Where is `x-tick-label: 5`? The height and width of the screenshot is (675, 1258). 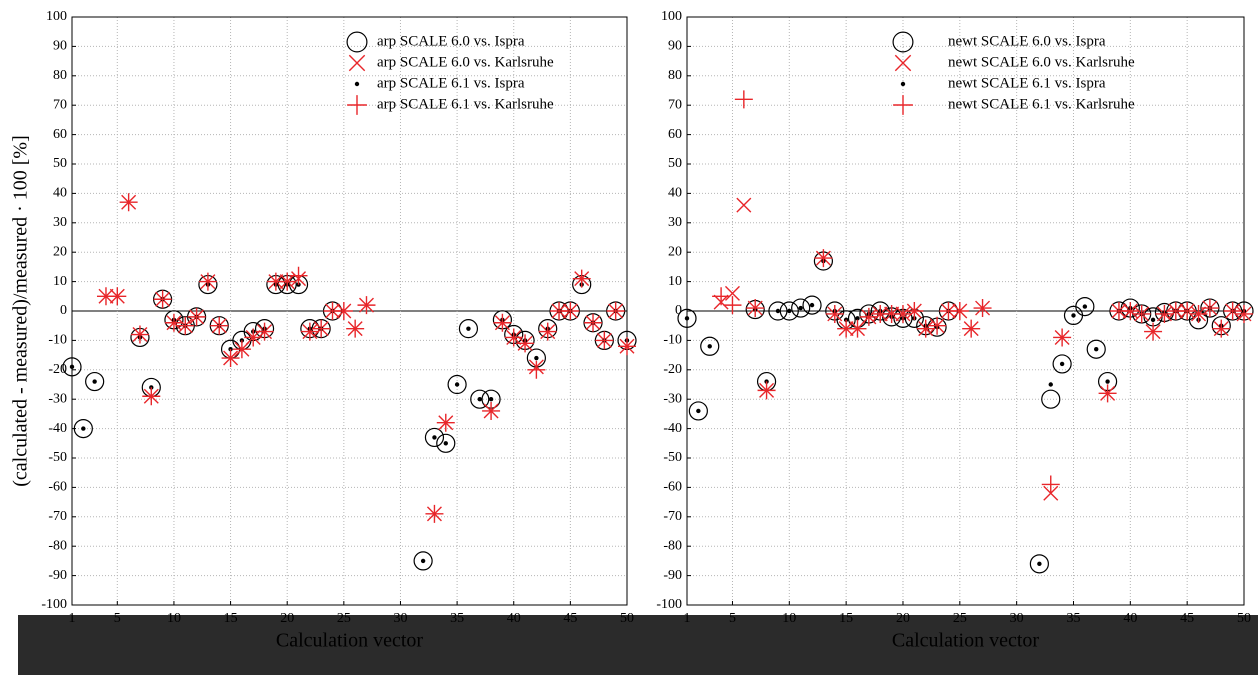 x-tick-label: 5 is located at coordinates (732, 618).